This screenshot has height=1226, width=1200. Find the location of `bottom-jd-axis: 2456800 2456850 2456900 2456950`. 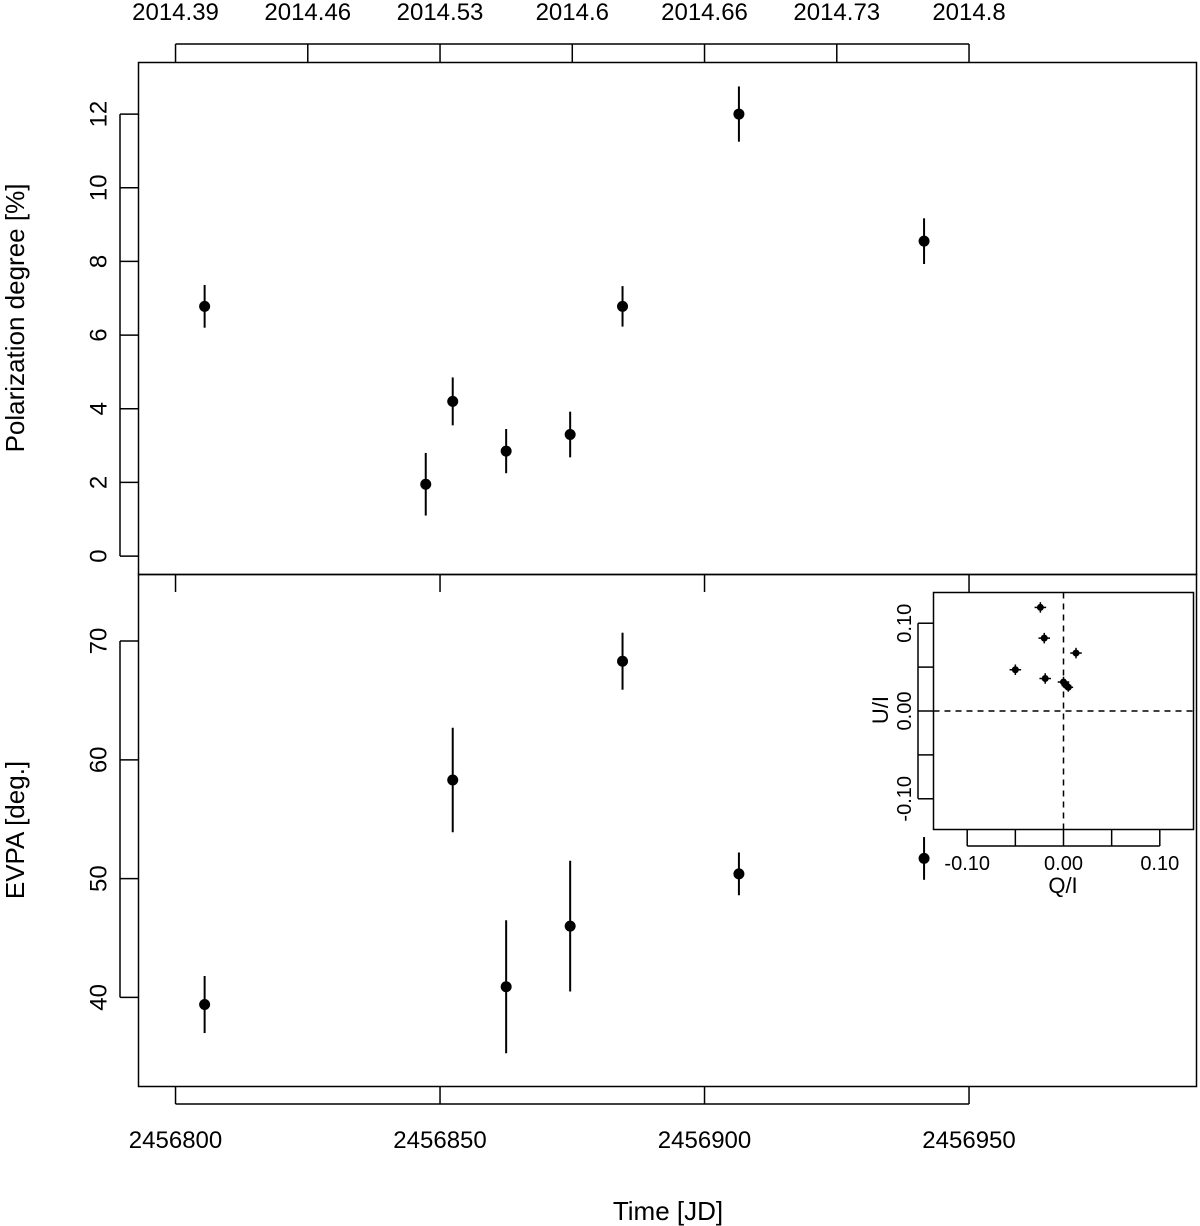

bottom-jd-axis: 2456800 2456850 2456900 2456950 is located at coordinates (572, 1120).